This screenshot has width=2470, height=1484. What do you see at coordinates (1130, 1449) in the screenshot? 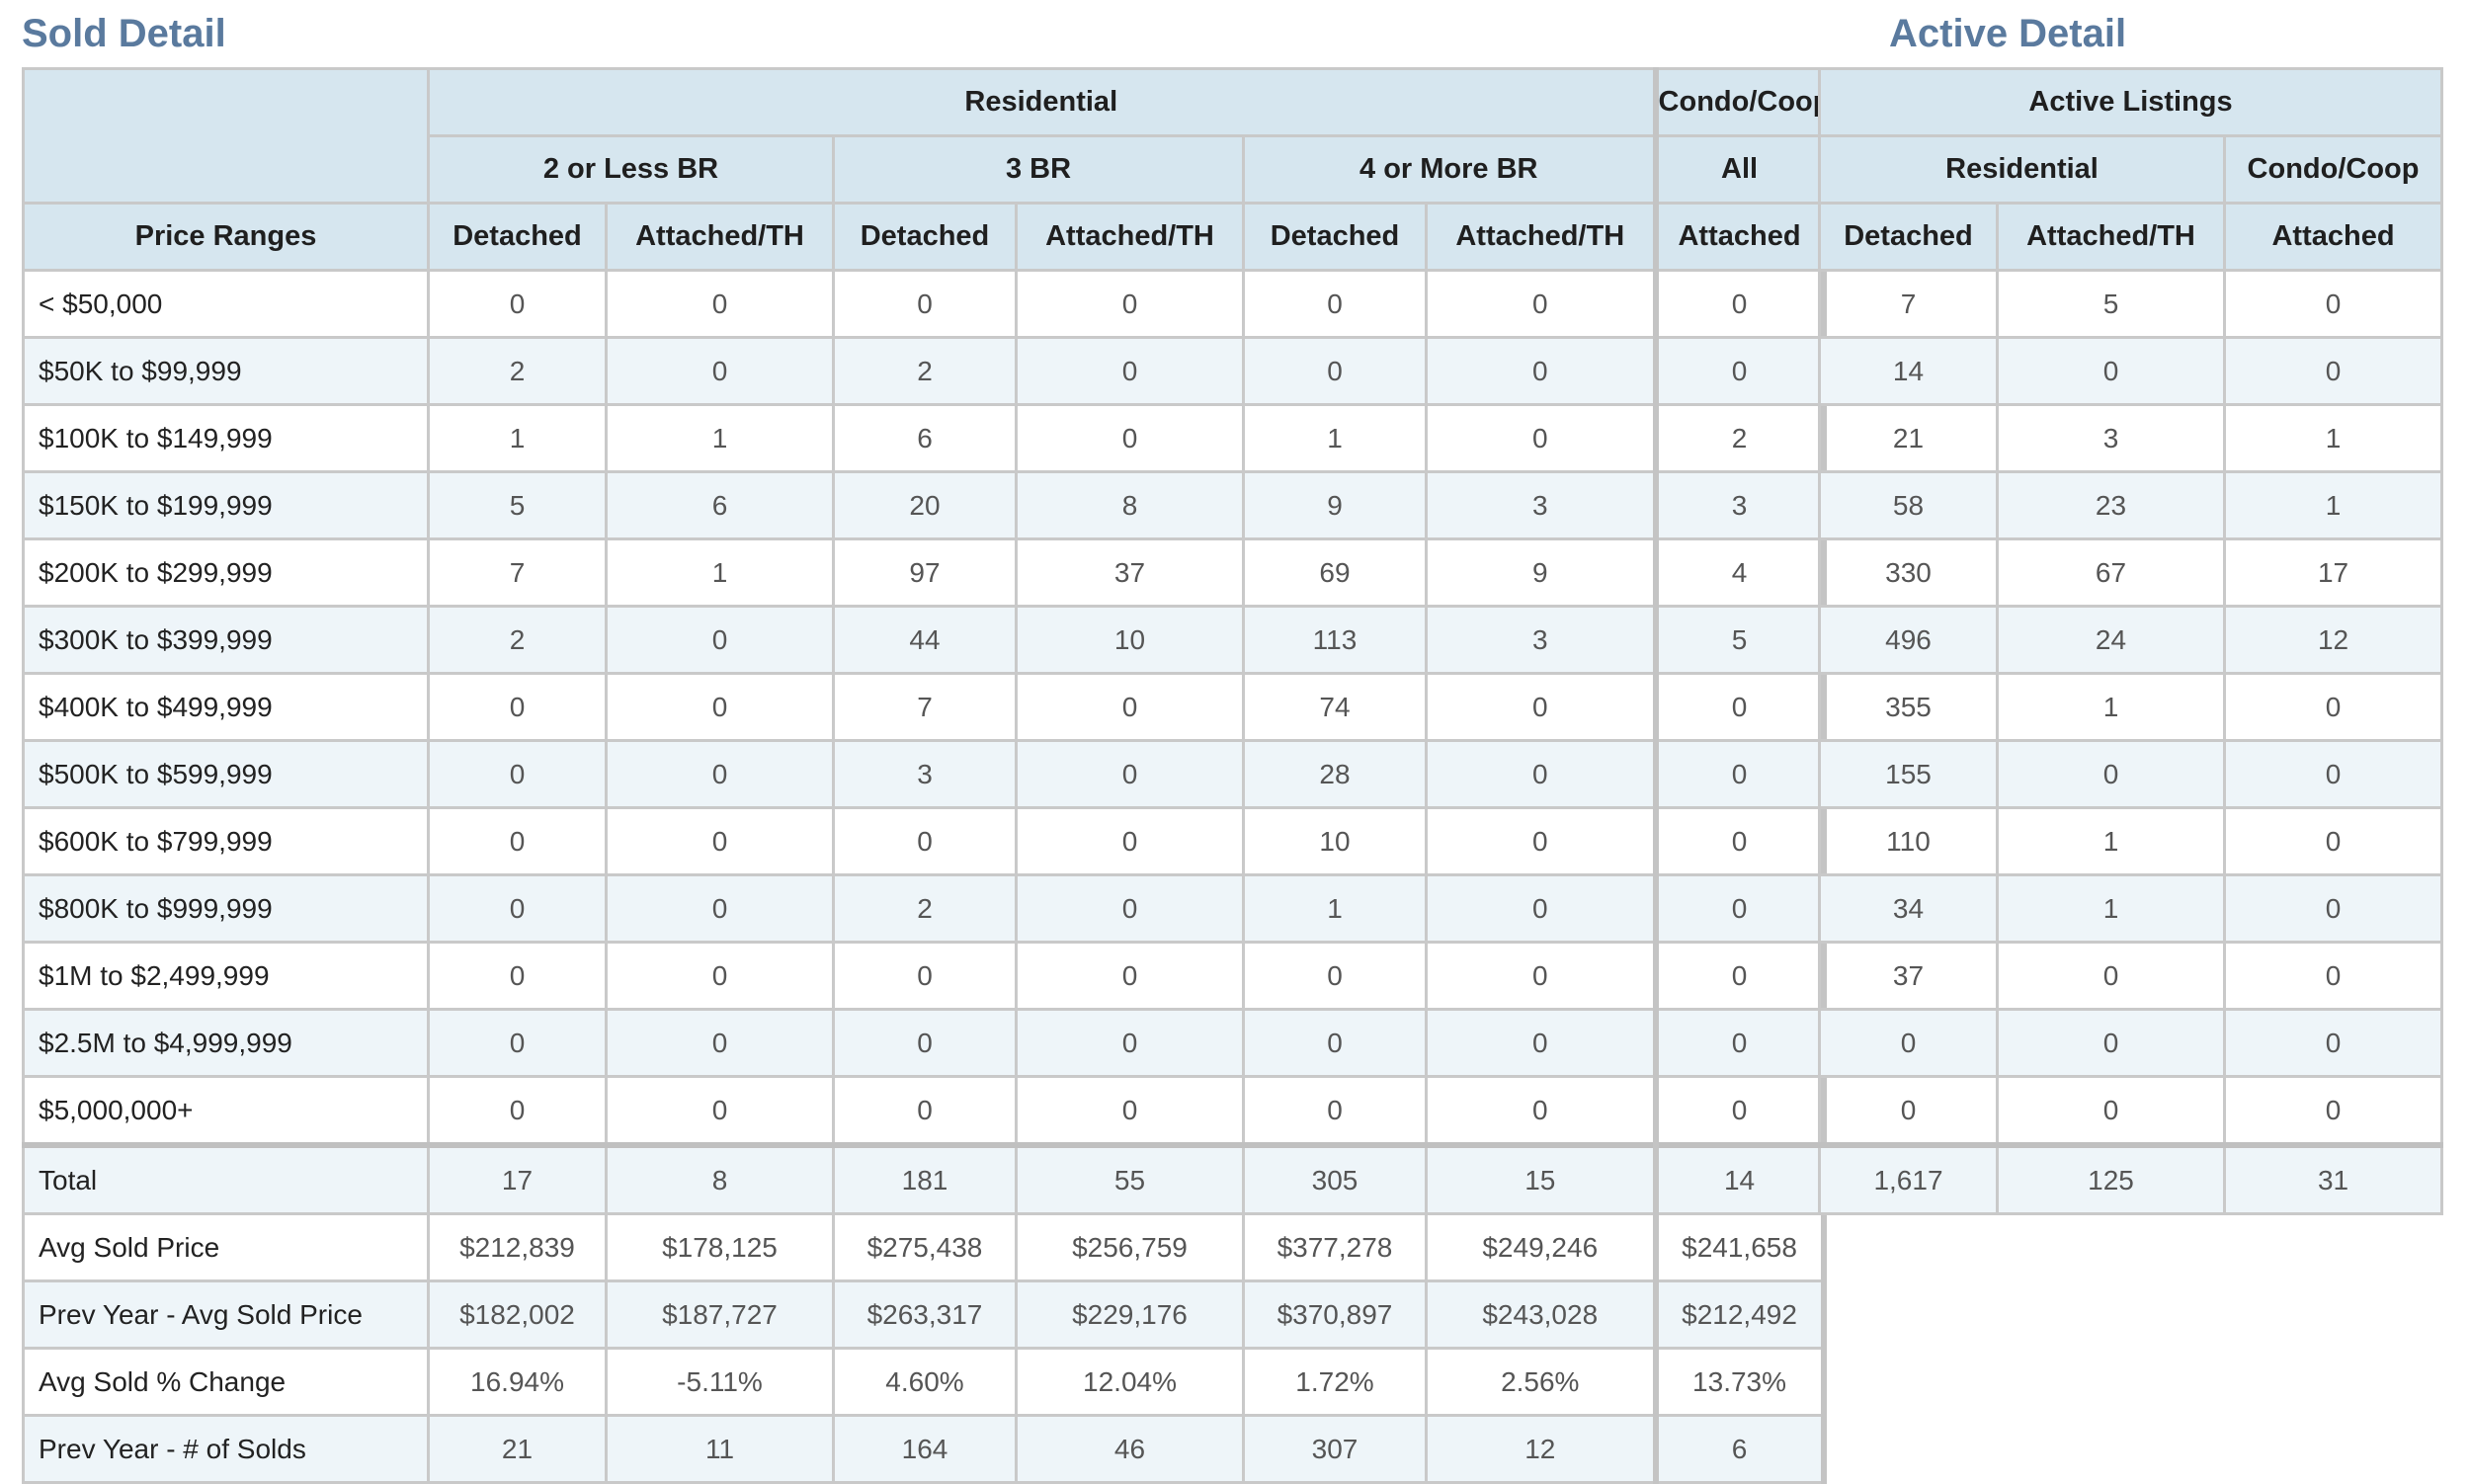
I see `table-cell: 46` at bounding box center [1130, 1449].